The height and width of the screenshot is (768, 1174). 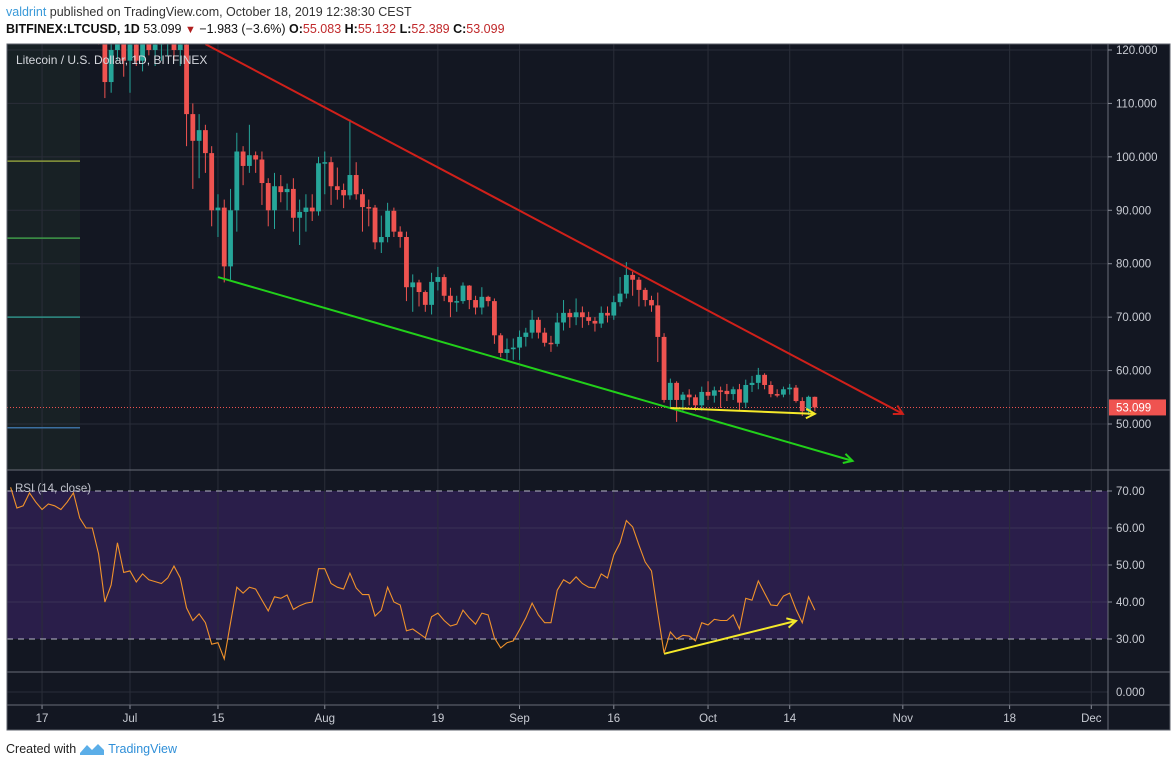 What do you see at coordinates (41, 749) in the screenshot?
I see `created-with-text: Created with` at bounding box center [41, 749].